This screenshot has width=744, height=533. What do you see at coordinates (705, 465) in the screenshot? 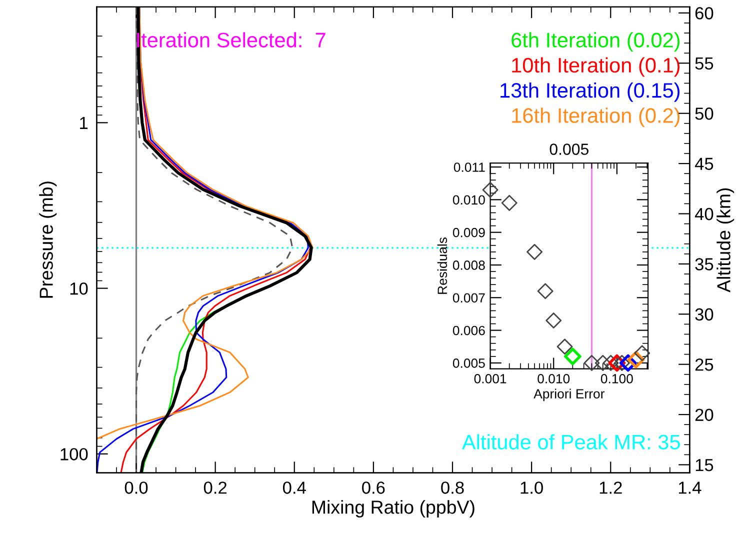
I see `y2-tick-label: 15` at bounding box center [705, 465].